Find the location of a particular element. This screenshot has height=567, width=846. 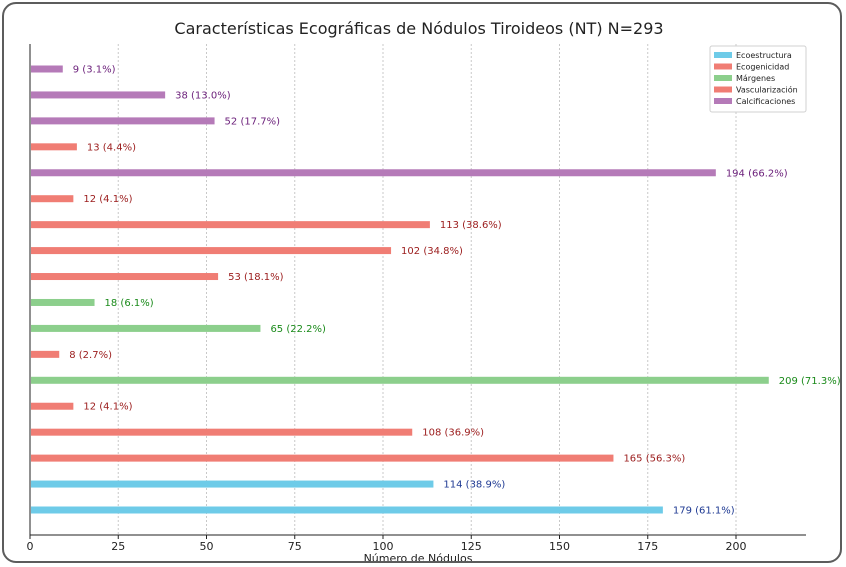

data-label: 18 (6.1%) is located at coordinates (129, 303).